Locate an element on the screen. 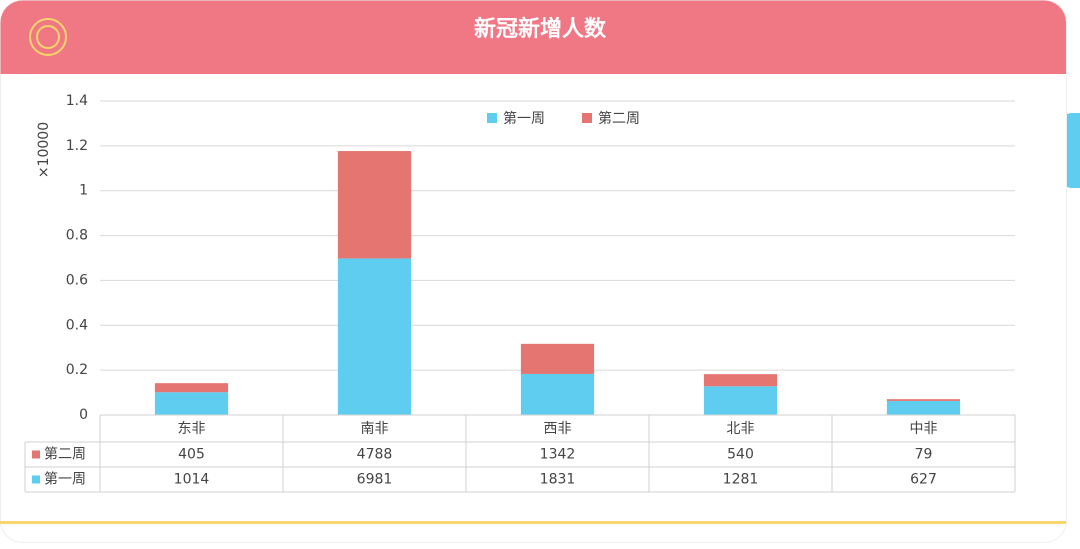 This screenshot has height=549, width=1080. header is located at coordinates (533, 37).